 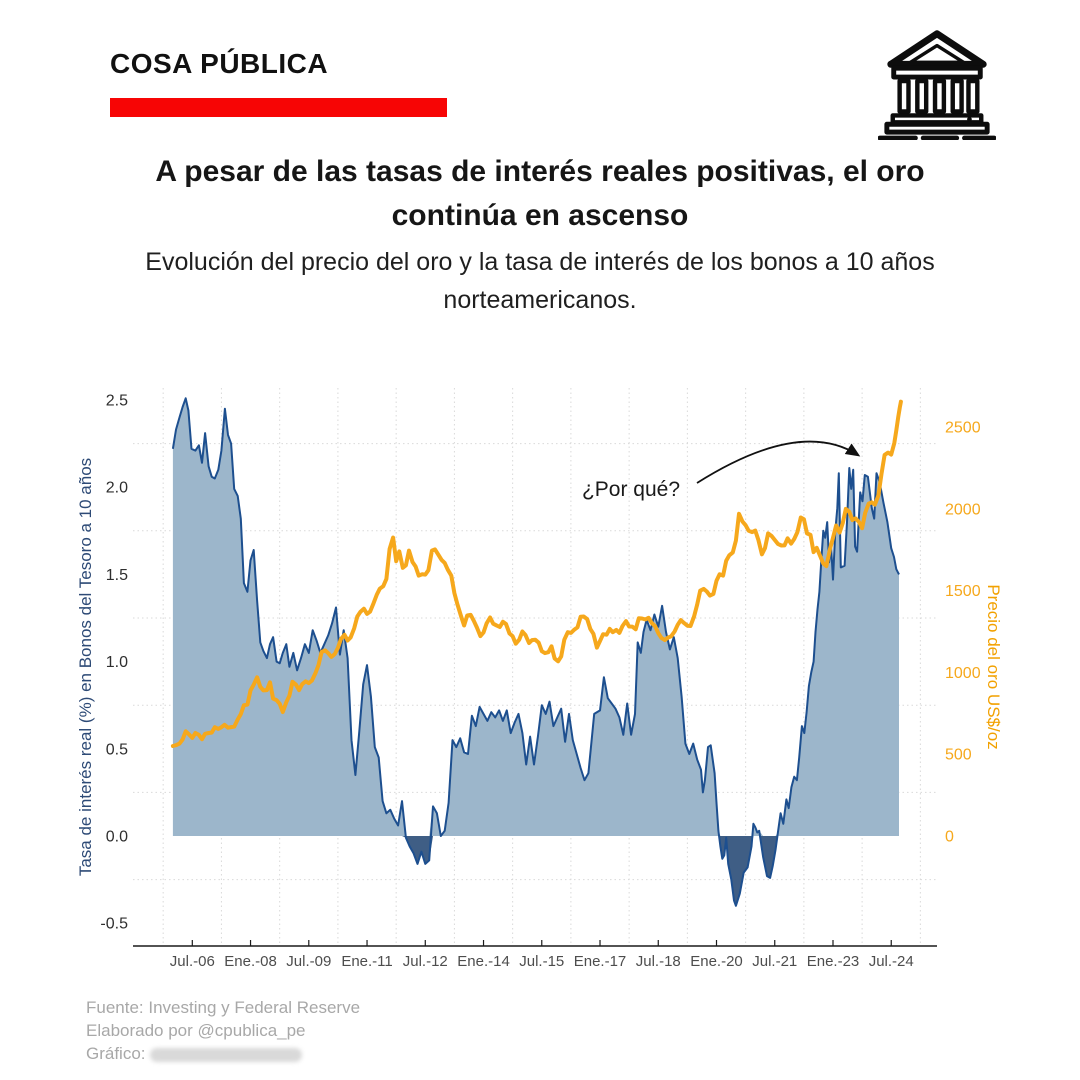 I want to click on left-axis-tick-label: 1.0, so click(x=117, y=662).